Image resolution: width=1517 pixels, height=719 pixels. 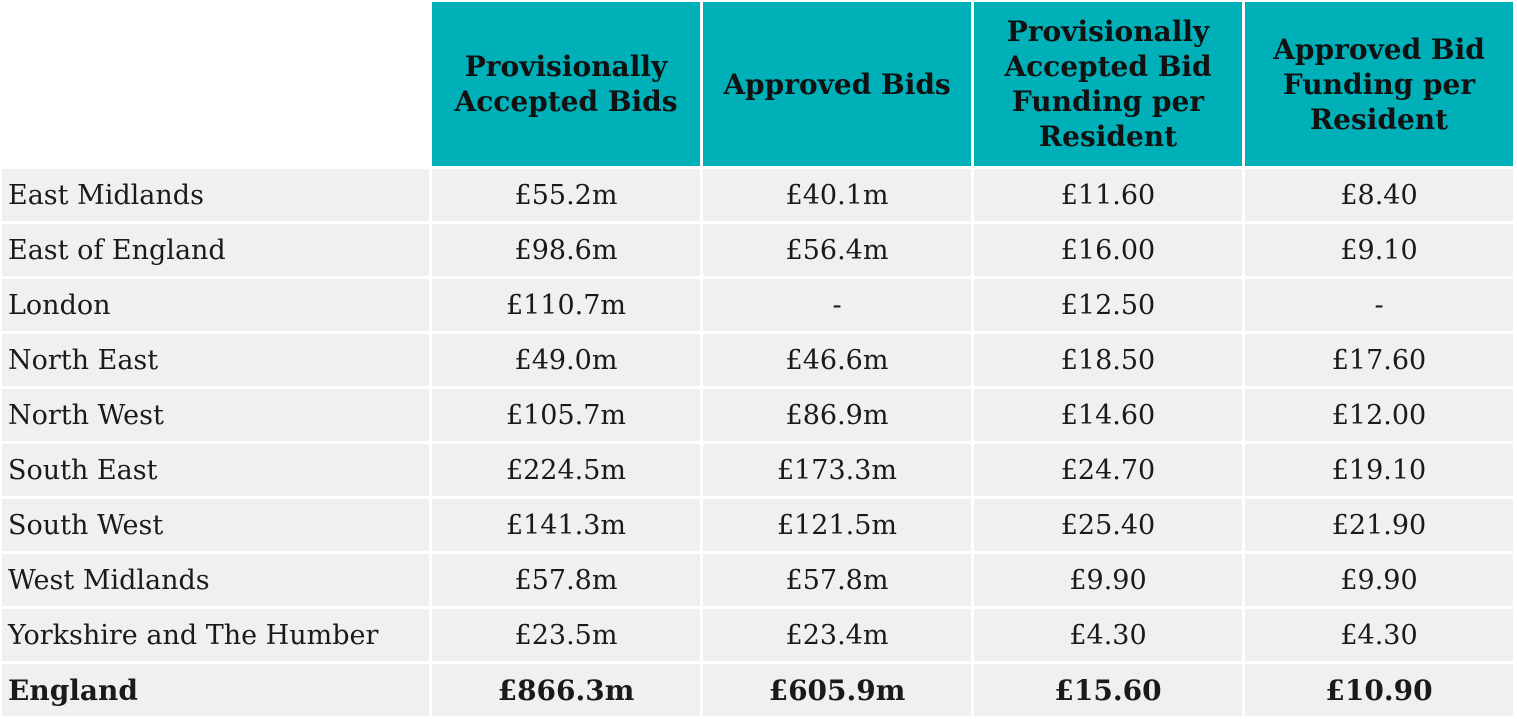 I want to click on header-provisionally-accepted-bids: Provisionally Accepted Bids, so click(x=566, y=84).